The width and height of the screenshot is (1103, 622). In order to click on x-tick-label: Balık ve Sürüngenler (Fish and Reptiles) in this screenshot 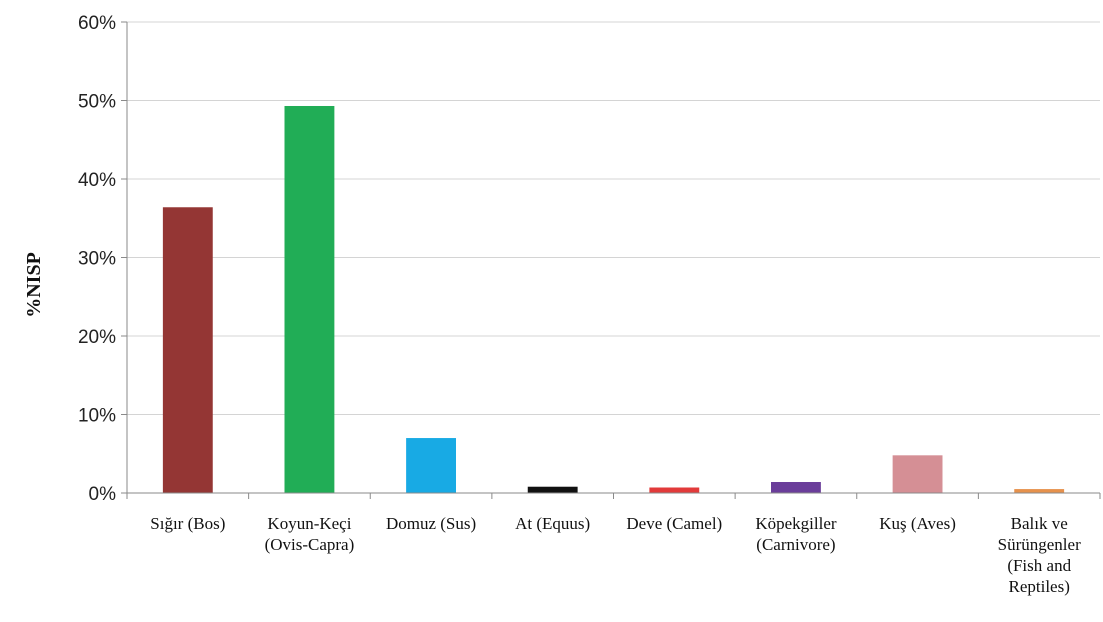, I will do `click(1039, 555)`.